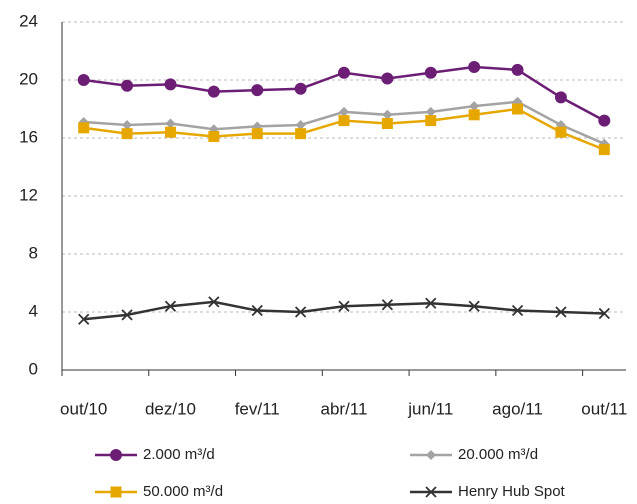  What do you see at coordinates (512, 491) in the screenshot?
I see `legend-label: Henry Hub Spot` at bounding box center [512, 491].